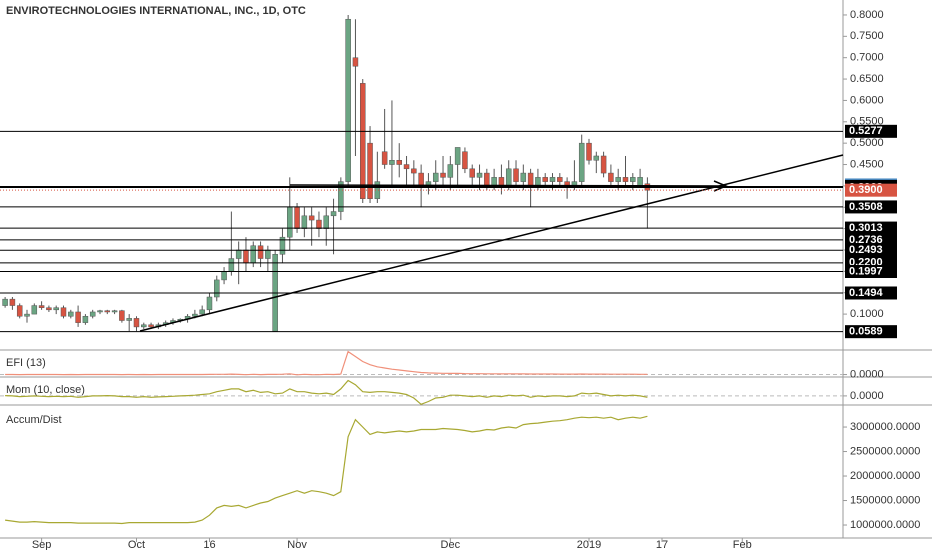 The height and width of the screenshot is (550, 932). What do you see at coordinates (866, 131) in the screenshot?
I see `level-label: 0.5277` at bounding box center [866, 131].